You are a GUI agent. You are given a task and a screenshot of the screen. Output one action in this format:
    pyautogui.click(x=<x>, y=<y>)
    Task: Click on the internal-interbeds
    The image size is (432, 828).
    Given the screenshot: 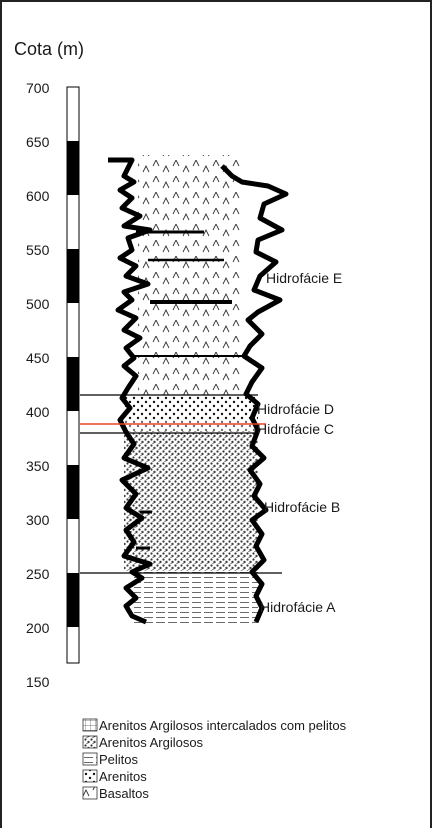 What is the action you would take?
    pyautogui.click(x=190, y=390)
    